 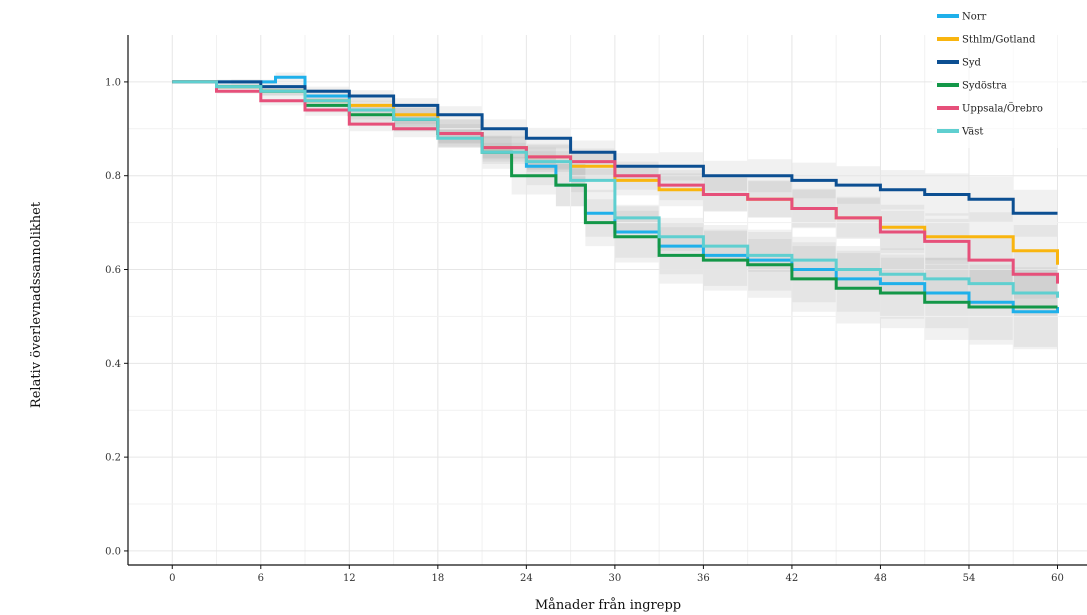 What do you see at coordinates (113, 458) in the screenshot?
I see `y-tick-label: 0.2` at bounding box center [113, 458].